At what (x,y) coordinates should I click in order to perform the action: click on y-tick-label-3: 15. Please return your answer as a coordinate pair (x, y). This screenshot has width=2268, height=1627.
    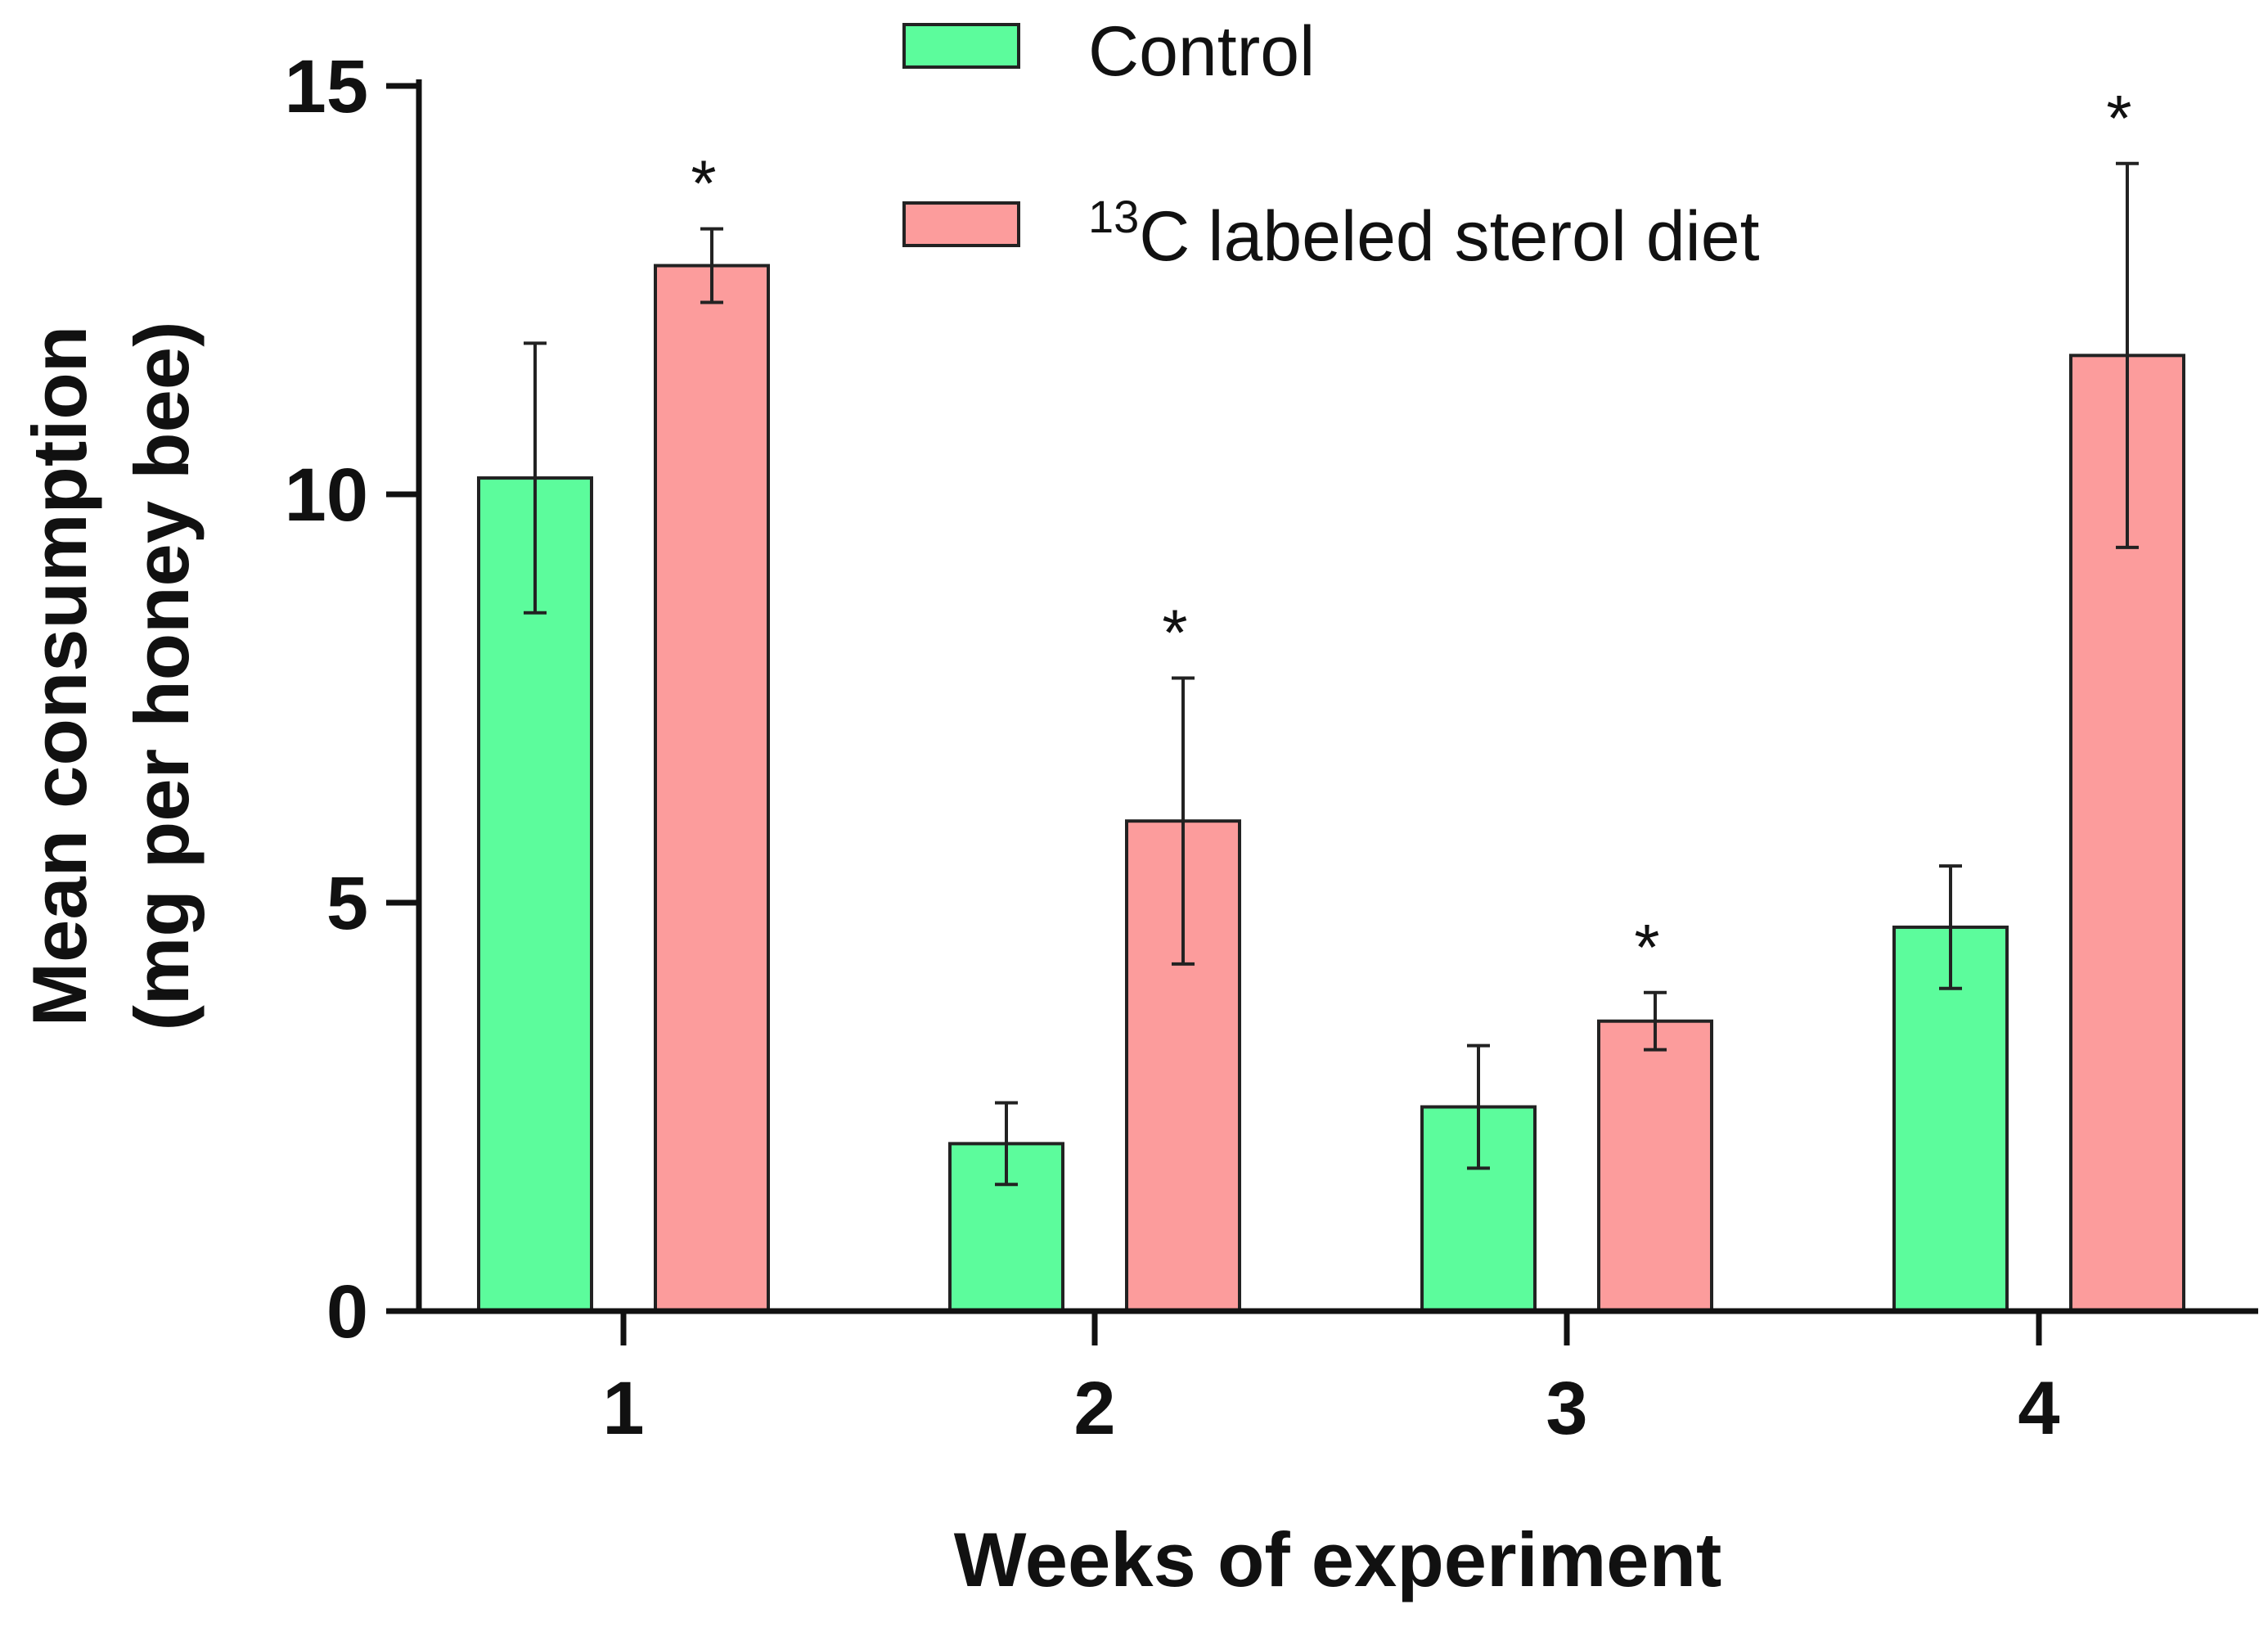
    Looking at the image, I should click on (327, 86).